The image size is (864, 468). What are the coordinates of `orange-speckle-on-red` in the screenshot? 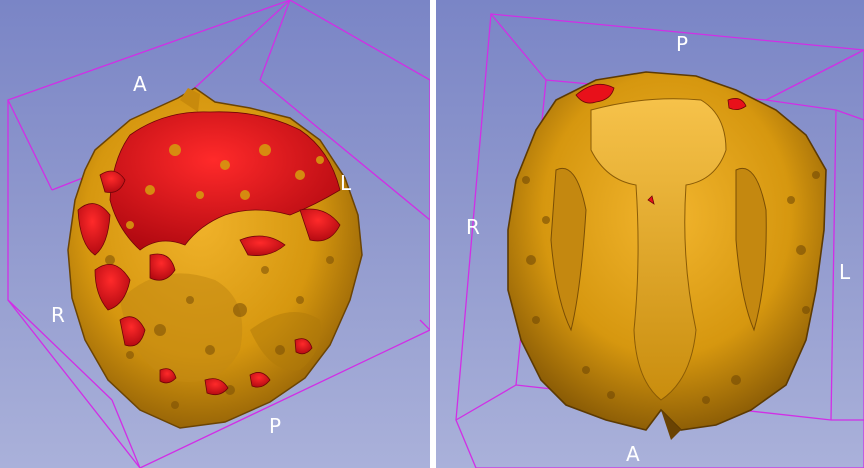 It's located at (225, 186).